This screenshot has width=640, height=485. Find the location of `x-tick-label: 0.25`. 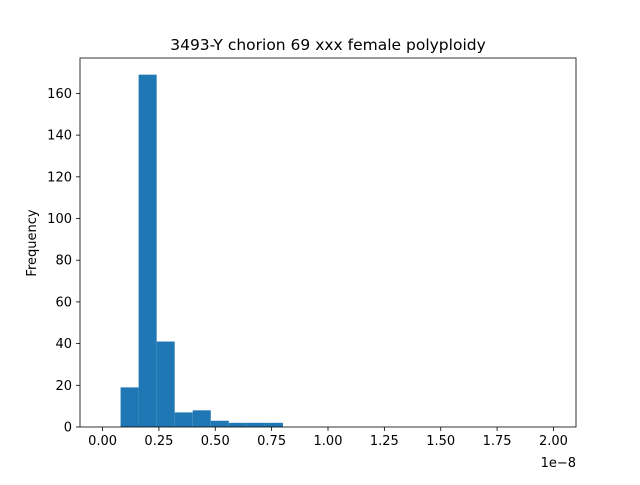

x-tick-label: 0.25 is located at coordinates (158, 441).